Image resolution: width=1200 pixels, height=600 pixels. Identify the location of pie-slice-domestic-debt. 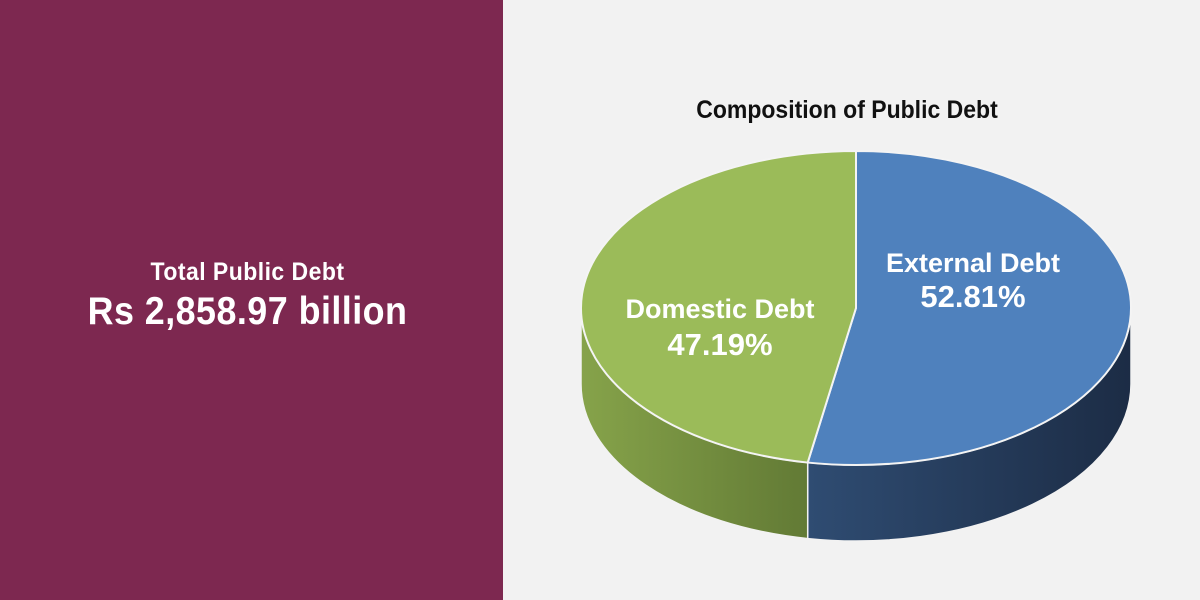
(718, 306).